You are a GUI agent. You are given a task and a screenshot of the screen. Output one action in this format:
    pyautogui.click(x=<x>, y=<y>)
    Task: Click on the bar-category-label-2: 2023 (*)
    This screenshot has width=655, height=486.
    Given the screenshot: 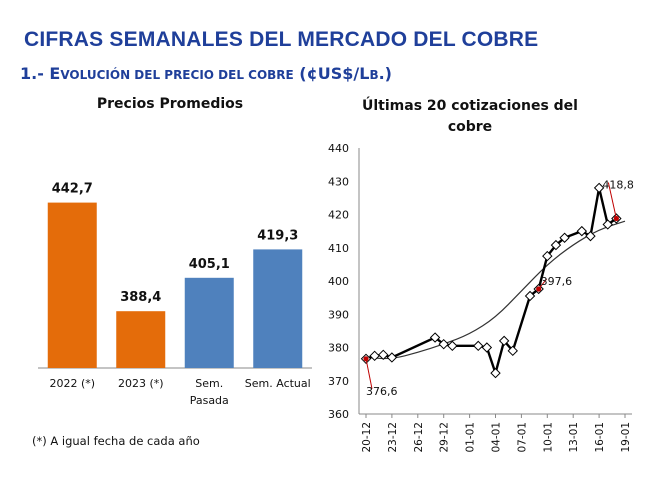 What is the action you would take?
    pyautogui.click(x=141, y=383)
    